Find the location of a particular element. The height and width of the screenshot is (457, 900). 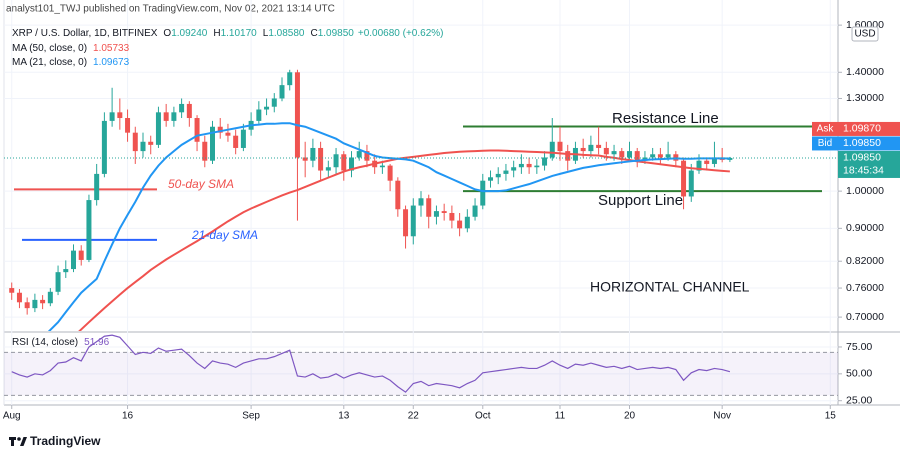

symbol: XRP / U.S. Dollar, 1D, BITFINEX is located at coordinates (85, 33).